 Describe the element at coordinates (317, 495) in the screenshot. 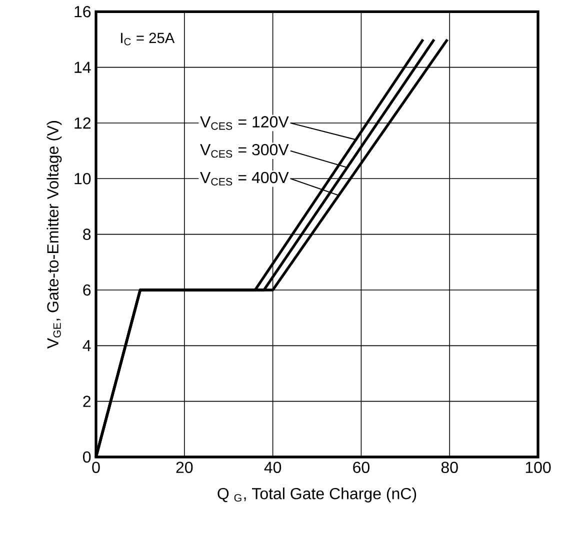

I see `x-axis-title: Q $_{G}$, Total Gate Charge (nC)` at that location.